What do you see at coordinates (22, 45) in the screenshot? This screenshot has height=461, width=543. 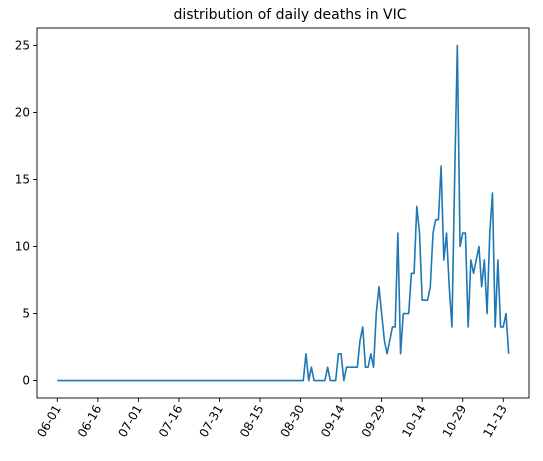 I see `y-tick-label: 25` at bounding box center [22, 45].